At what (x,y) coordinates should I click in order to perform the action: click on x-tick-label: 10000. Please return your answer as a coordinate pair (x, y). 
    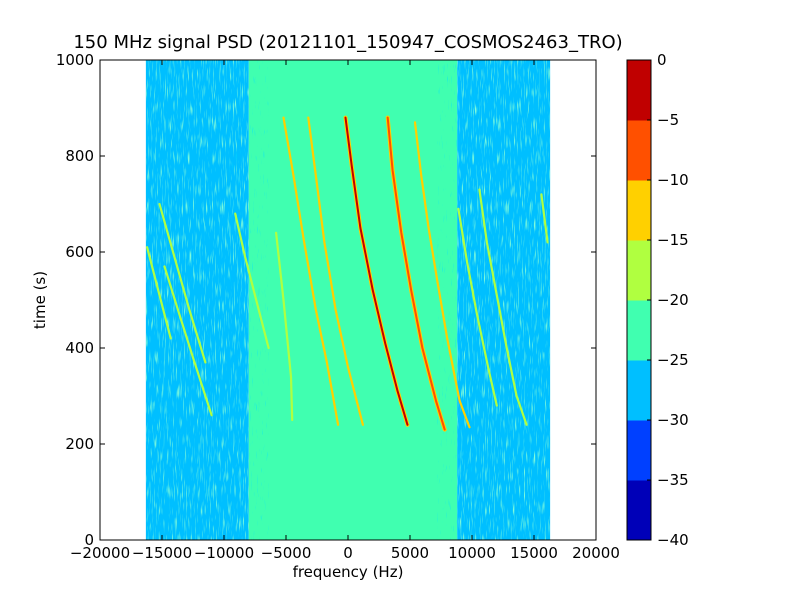
    Looking at the image, I should click on (472, 553).